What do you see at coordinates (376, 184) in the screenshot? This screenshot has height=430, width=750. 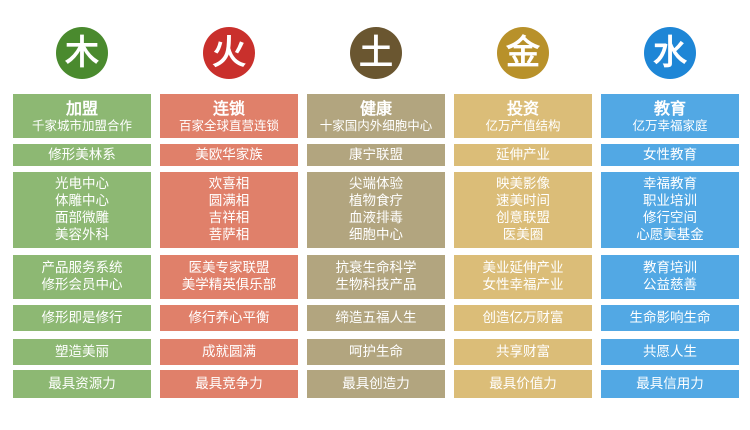 I see `service-item: 尖端体验` at bounding box center [376, 184].